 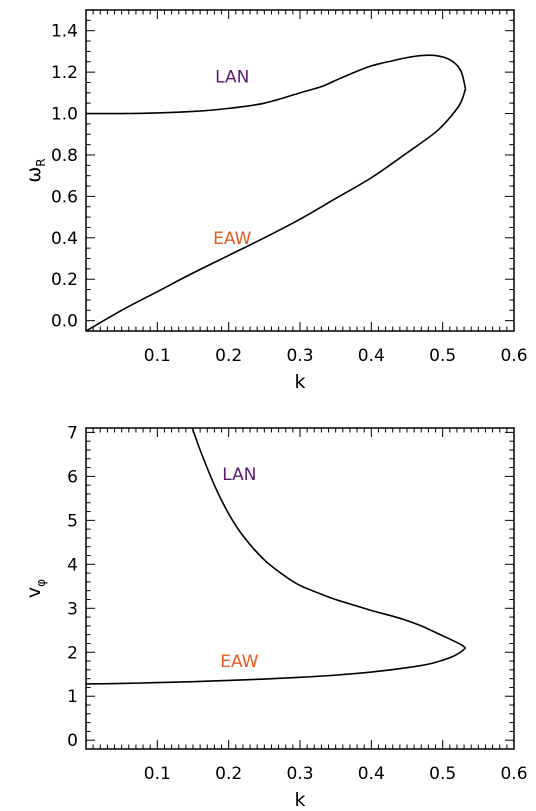 What do you see at coordinates (72, 653) in the screenshot?
I see `y-tick-label: 2` at bounding box center [72, 653].